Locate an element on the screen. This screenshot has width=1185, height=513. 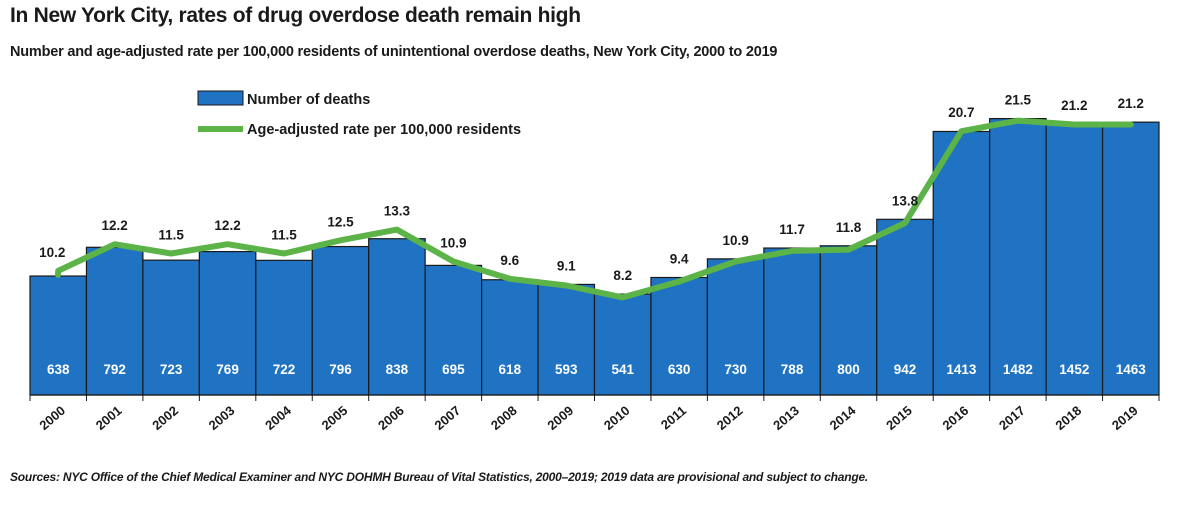
bar-value-label-2014: 800 is located at coordinates (848, 369).